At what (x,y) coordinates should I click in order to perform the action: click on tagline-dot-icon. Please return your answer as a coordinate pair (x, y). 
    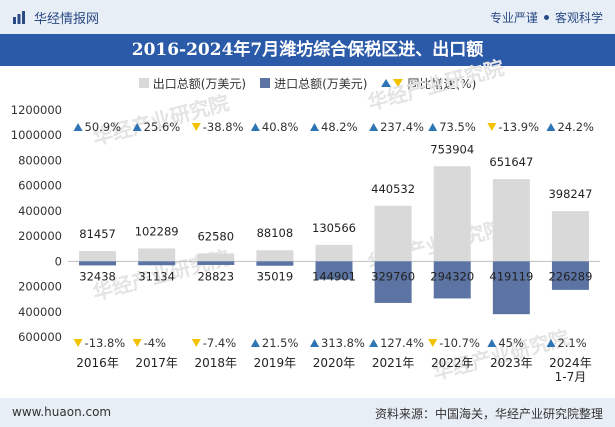
    Looking at the image, I should click on (546, 17).